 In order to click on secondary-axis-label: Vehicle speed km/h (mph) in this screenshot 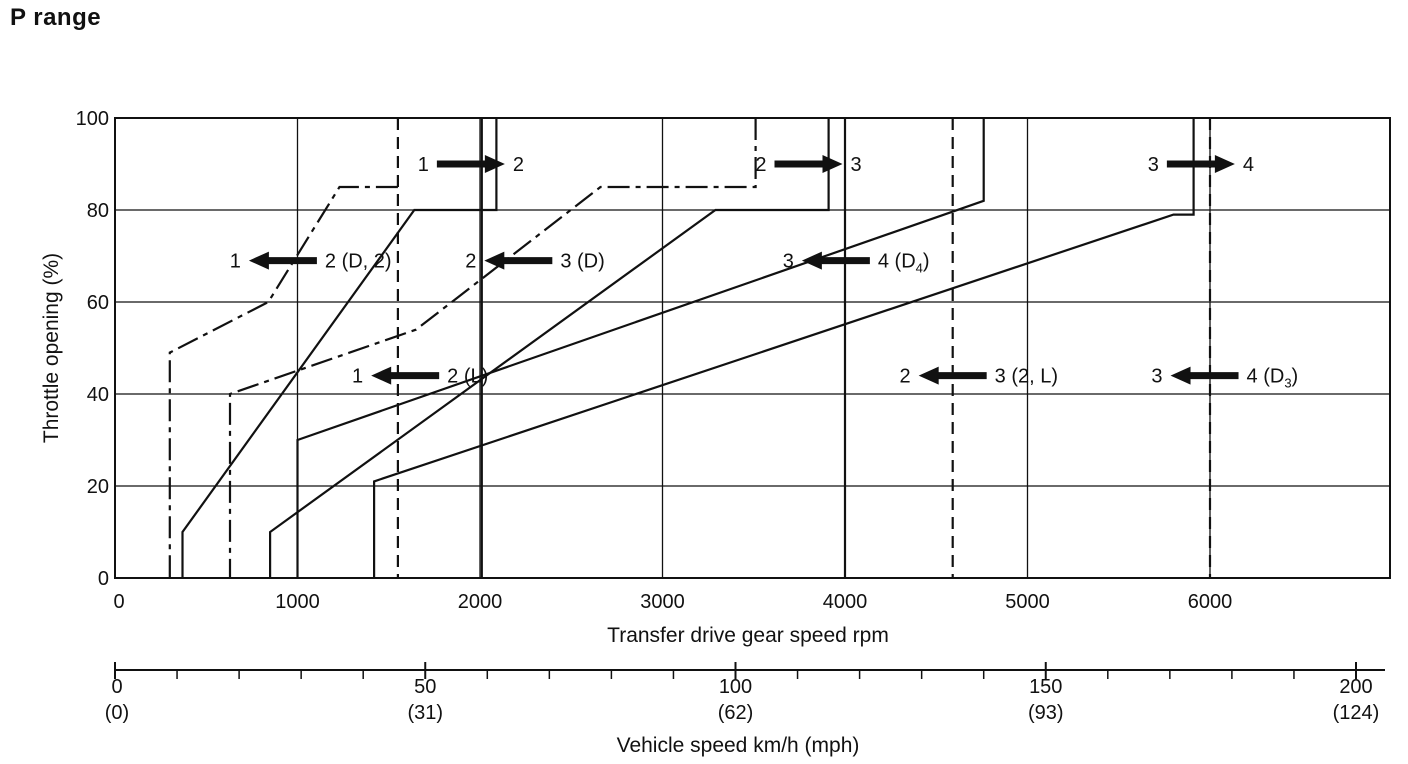, I will do `click(738, 745)`.